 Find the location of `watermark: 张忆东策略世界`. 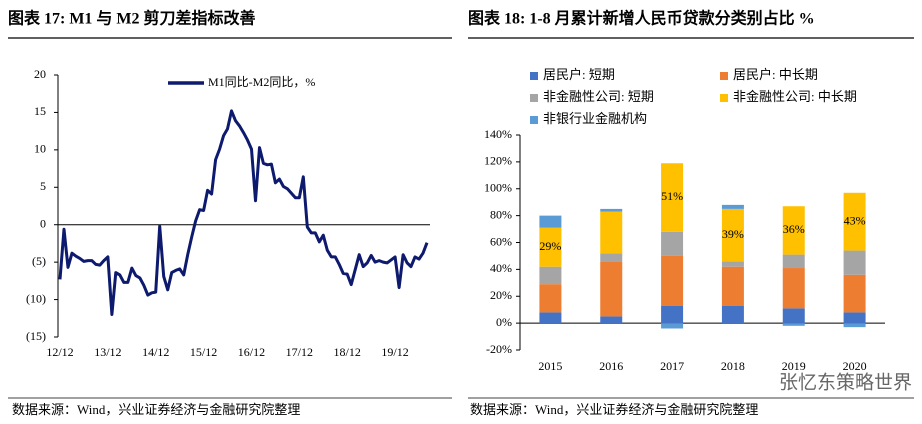

watermark: 张忆东策略世界 is located at coordinates (845, 382).